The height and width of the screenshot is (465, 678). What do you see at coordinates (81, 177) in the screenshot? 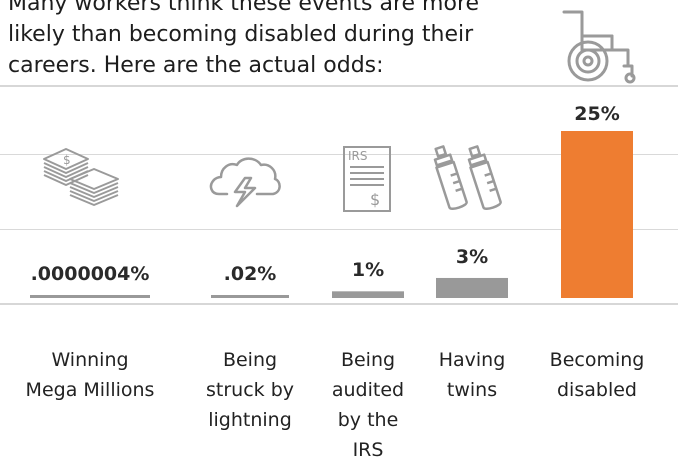
I see `money-stack-icon: $` at bounding box center [81, 177].